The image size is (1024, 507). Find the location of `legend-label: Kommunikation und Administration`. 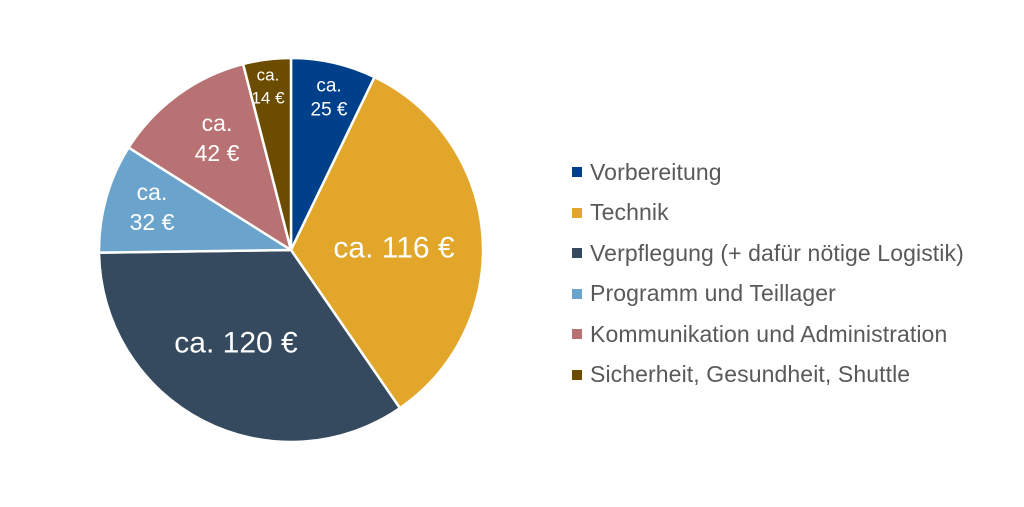

legend-label: Kommunikation und Administration is located at coordinates (769, 333).